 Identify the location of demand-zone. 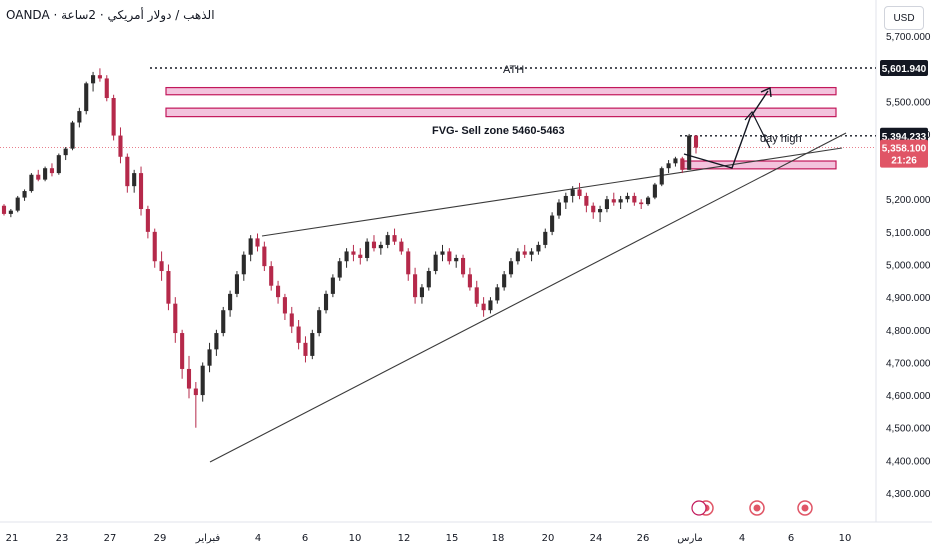
(760, 165).